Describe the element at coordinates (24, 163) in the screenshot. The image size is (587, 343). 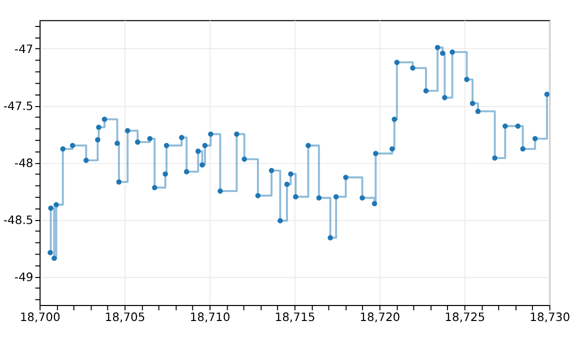
I see `y-tick-label: -48` at that location.